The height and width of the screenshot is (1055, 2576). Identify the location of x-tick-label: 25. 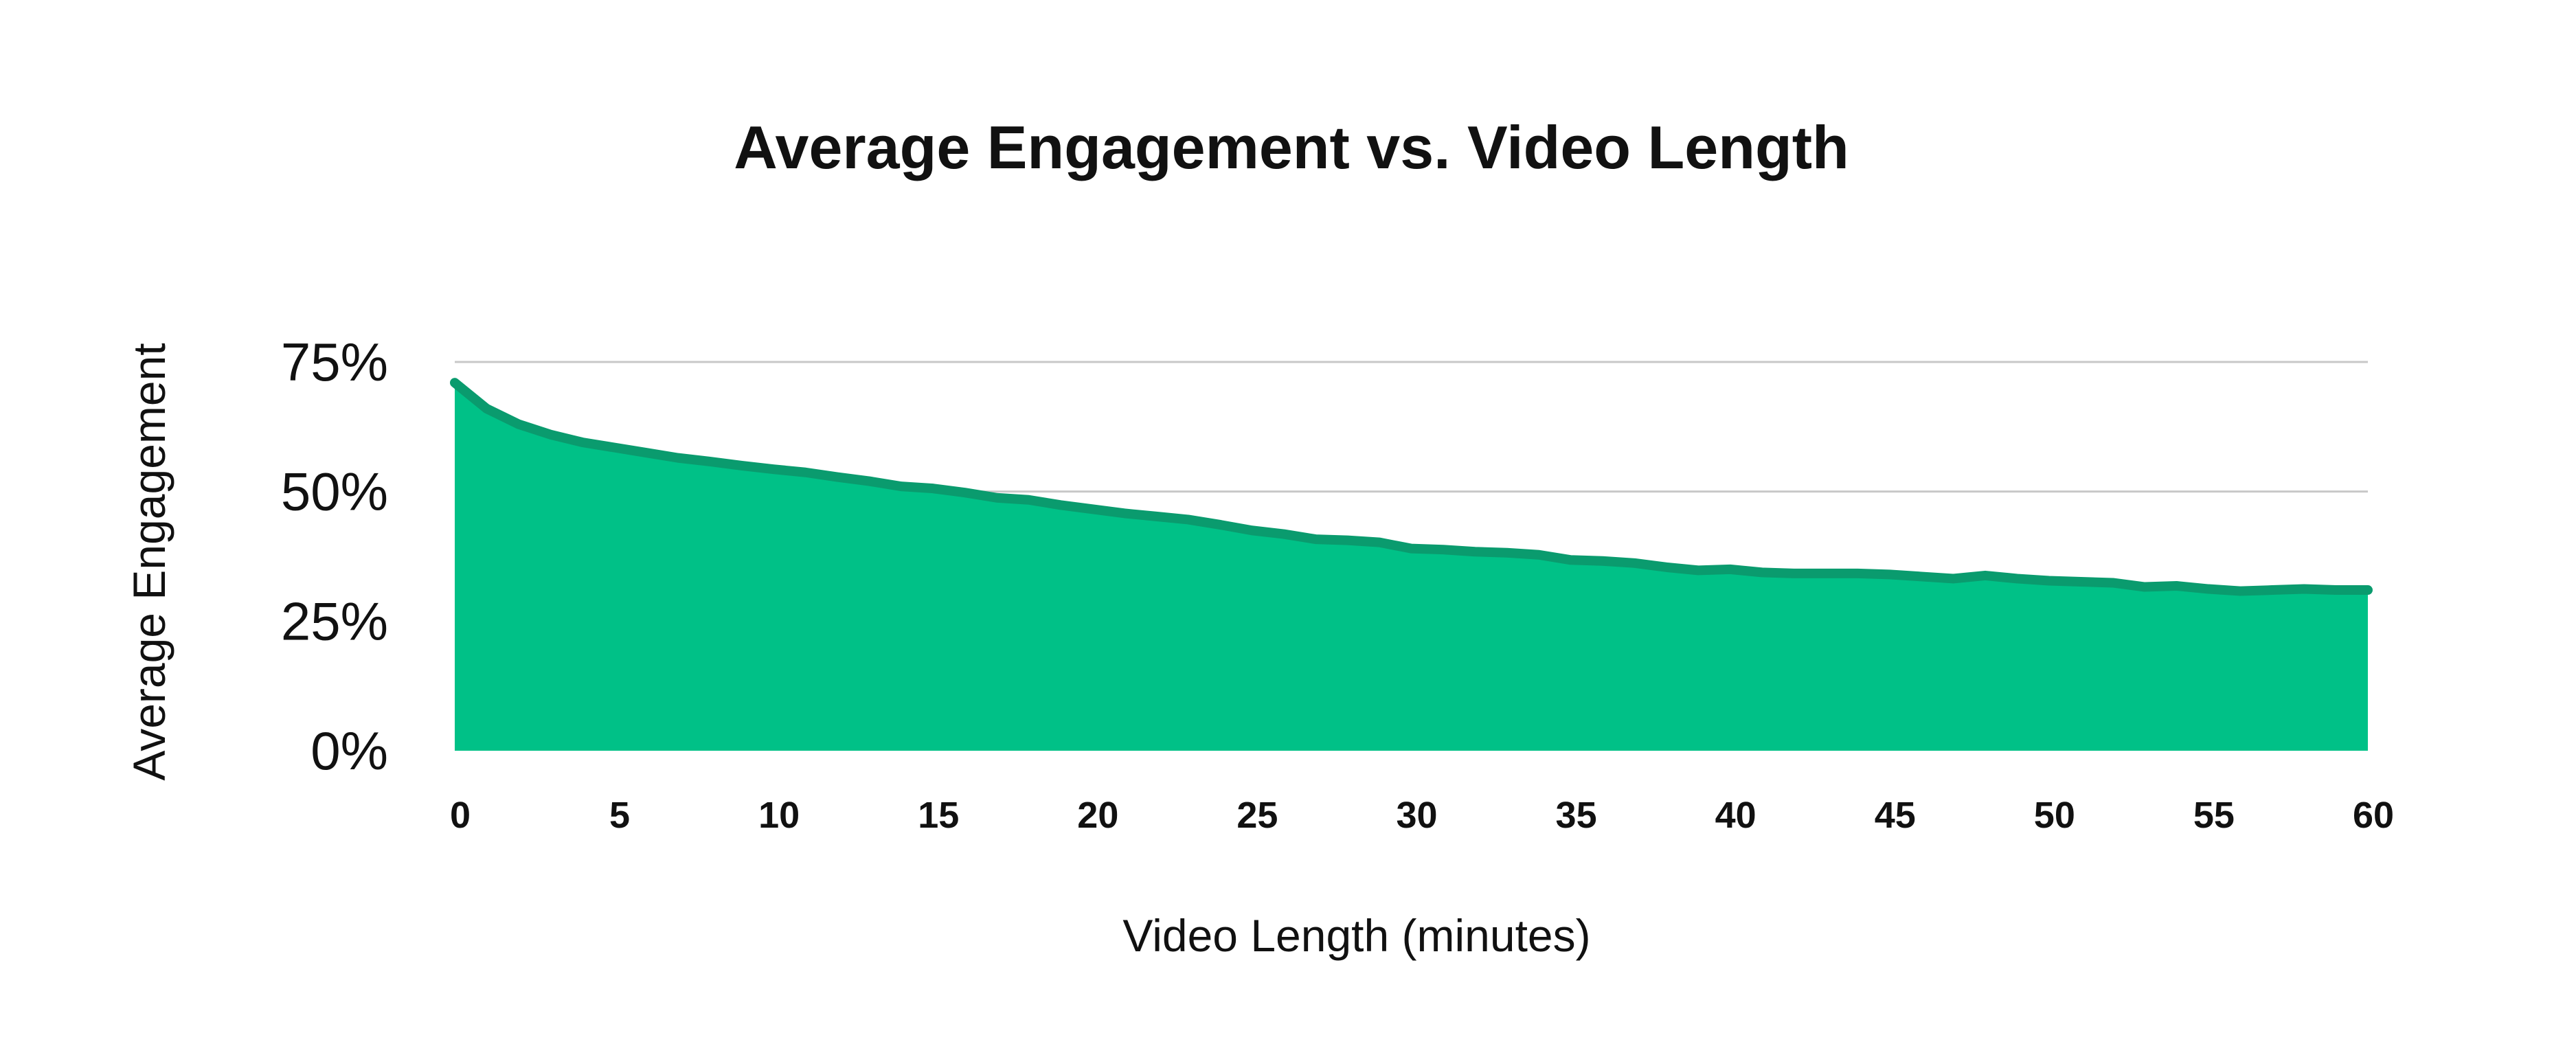
(1257, 815).